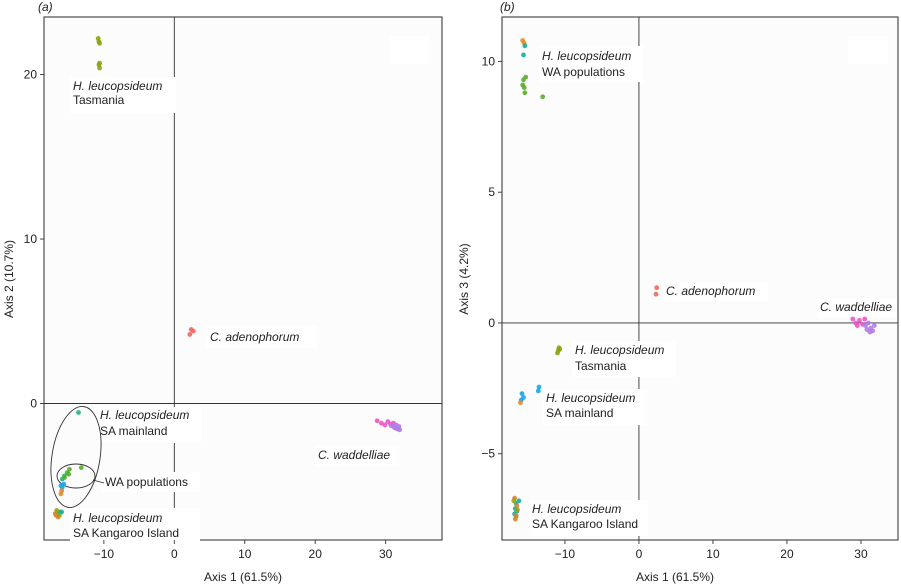 The image size is (901, 585). I want to click on panel-b-annotation-wa-species: H. leucopsideum, so click(586, 56).